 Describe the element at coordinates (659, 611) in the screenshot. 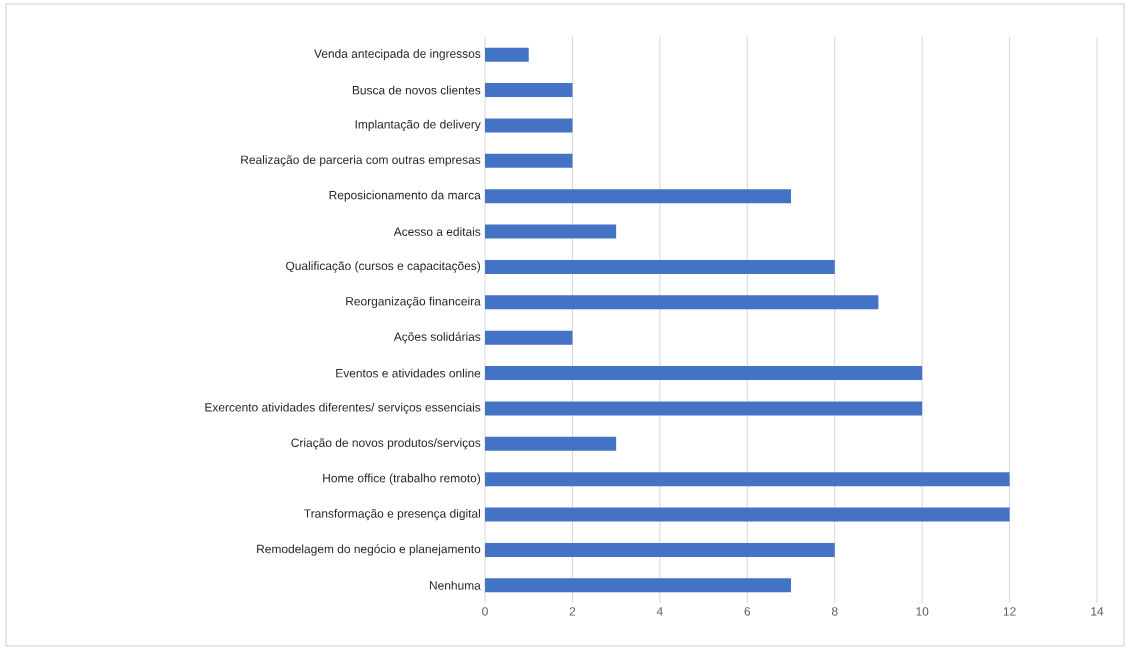

I see `x-tick-label: 4` at that location.